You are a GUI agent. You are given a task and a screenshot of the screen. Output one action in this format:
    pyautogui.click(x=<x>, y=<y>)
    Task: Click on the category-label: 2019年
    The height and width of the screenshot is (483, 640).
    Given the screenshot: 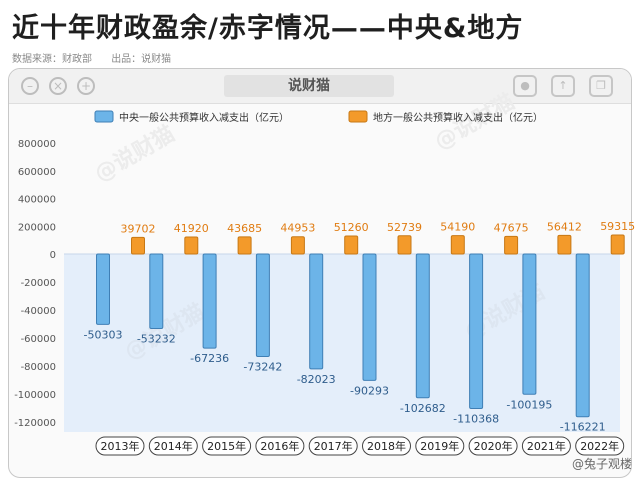 What is the action you would take?
    pyautogui.click(x=439, y=446)
    